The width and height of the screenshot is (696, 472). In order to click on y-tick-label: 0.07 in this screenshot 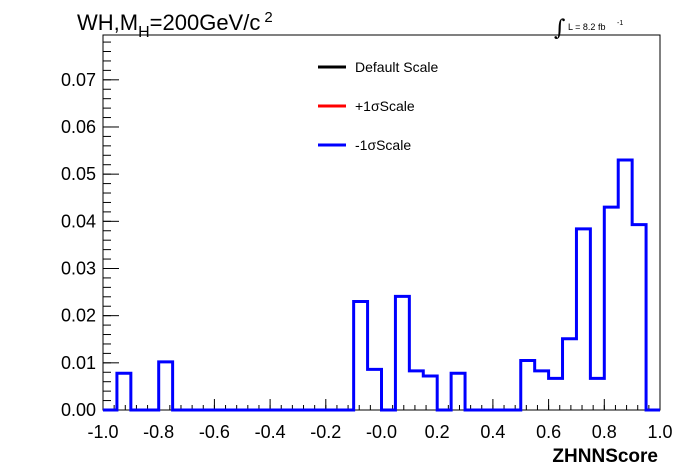, I will do `click(78, 80)`.